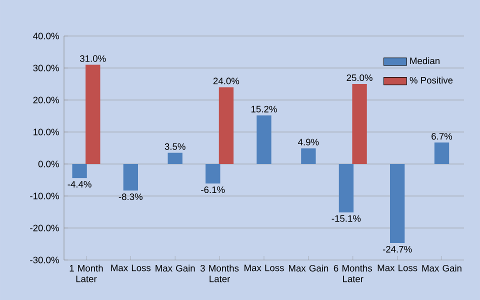 This screenshot has width=480, height=300. What do you see at coordinates (346, 218) in the screenshot?
I see `data-label: -15.1%` at bounding box center [346, 218].